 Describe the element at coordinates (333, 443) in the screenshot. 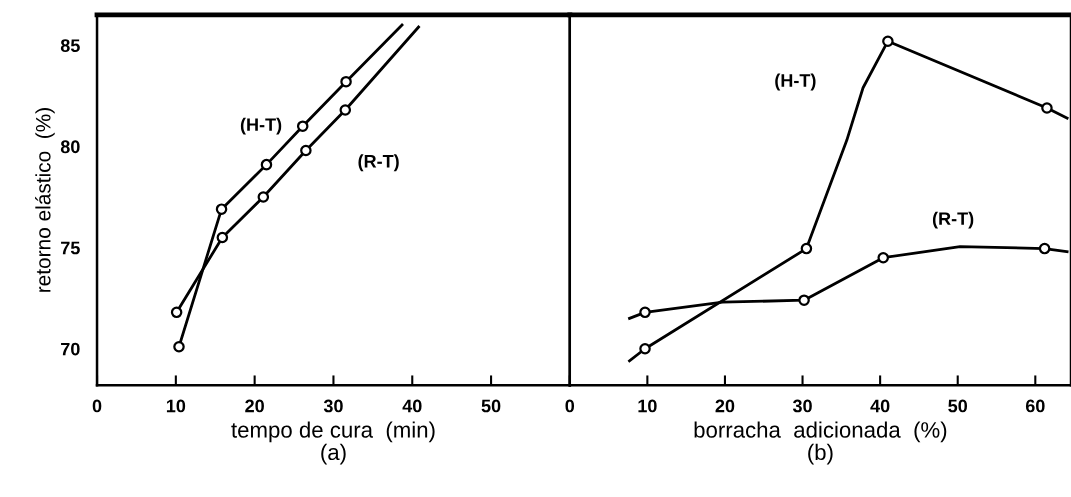

I see `x-axis-title: tempo de cura (min) (a)` at that location.